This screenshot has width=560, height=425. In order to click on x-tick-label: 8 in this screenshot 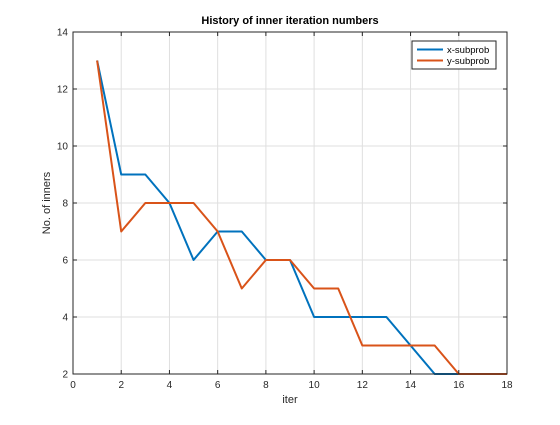, I will do `click(266, 385)`.